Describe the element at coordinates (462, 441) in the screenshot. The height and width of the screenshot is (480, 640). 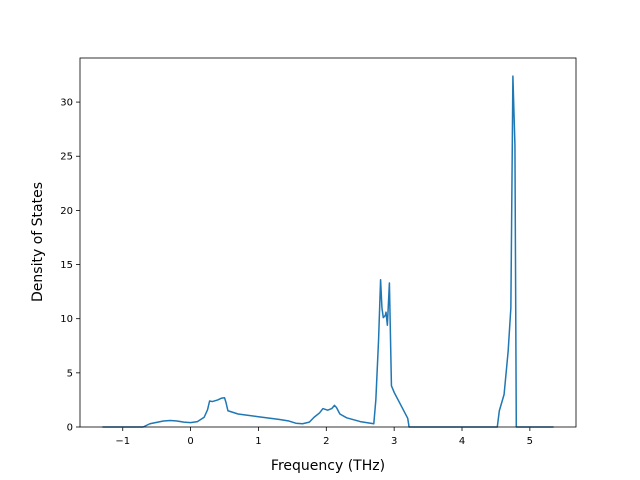
I see `x-tick-label: 4` at that location.